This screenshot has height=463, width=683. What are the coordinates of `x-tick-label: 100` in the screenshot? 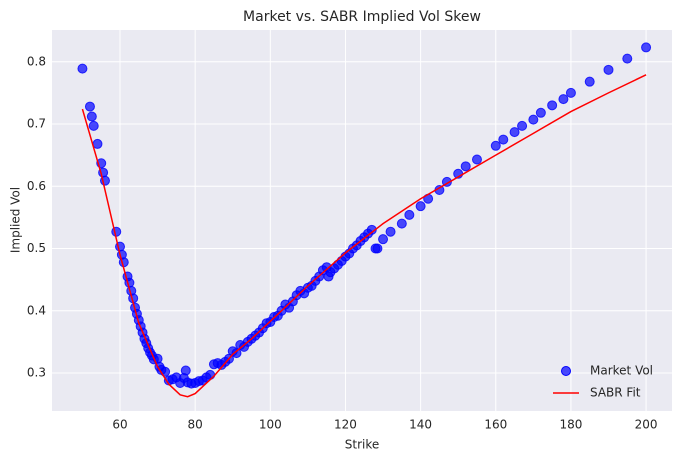 It's located at (270, 425).